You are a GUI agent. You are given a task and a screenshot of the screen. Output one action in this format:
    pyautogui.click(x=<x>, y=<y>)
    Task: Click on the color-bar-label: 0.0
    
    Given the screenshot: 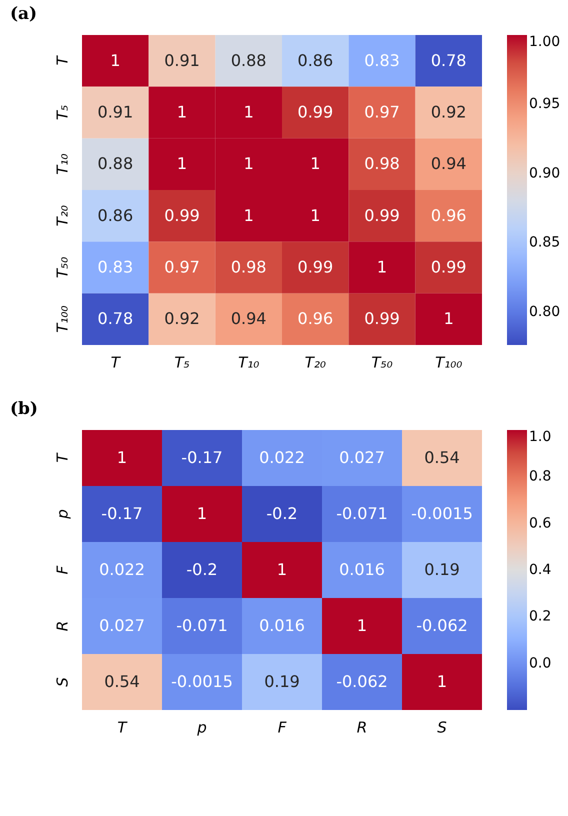 What is the action you would take?
    pyautogui.click(x=540, y=663)
    